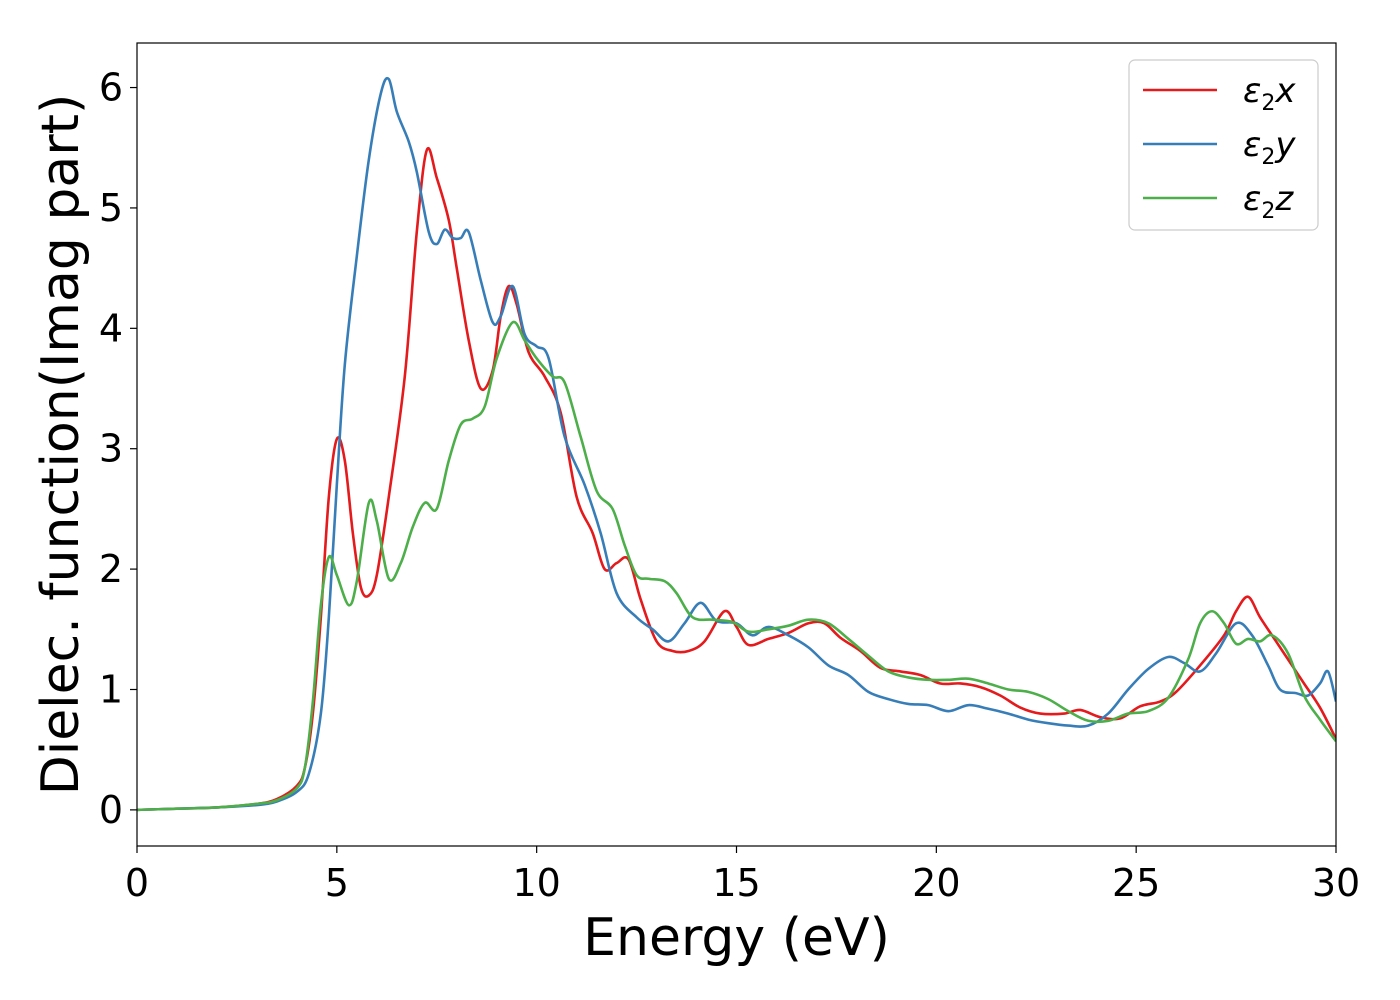  I want to click on y-tick-label: 2, so click(111, 569).